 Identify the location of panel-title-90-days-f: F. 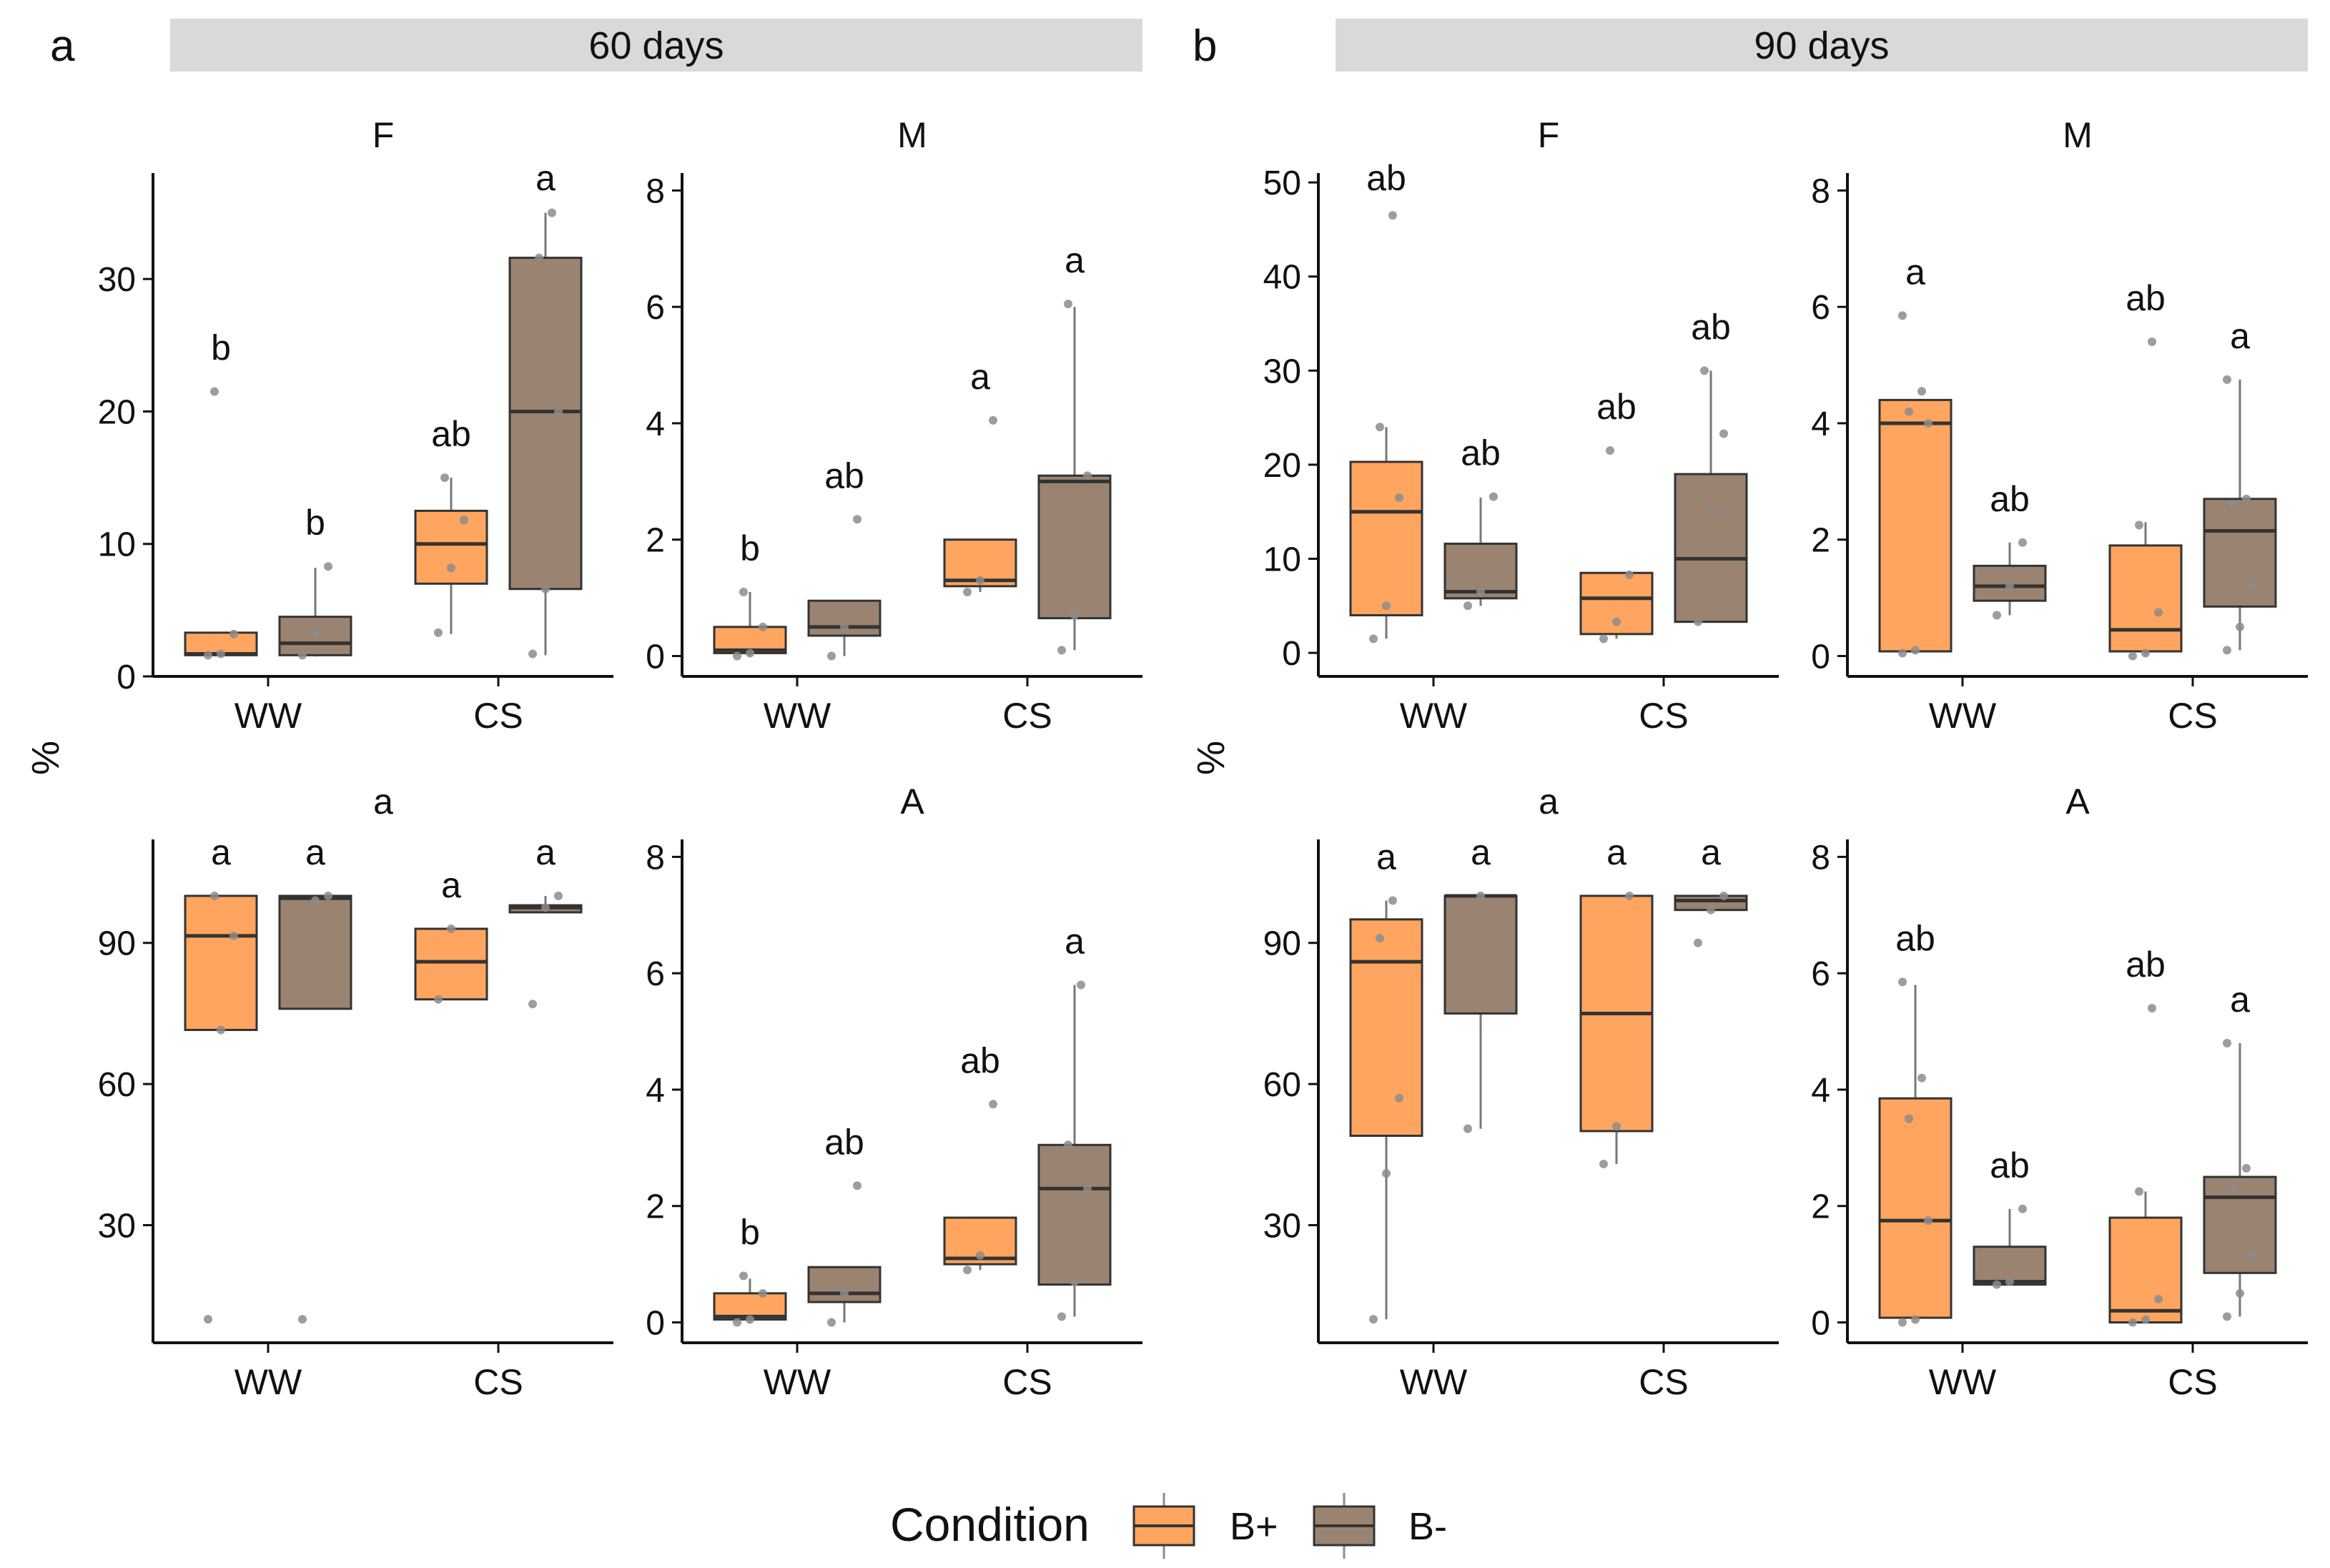
(1549, 135).